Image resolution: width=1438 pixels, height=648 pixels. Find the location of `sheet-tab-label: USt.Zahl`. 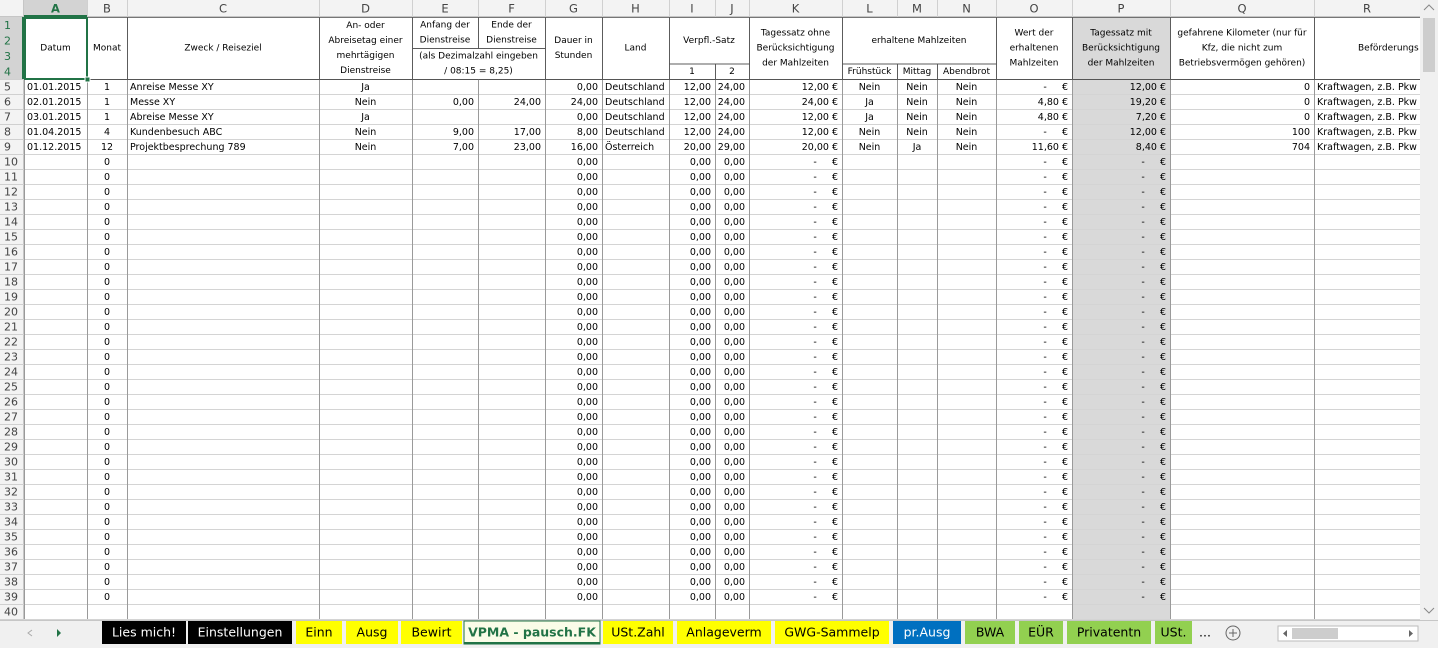

sheet-tab-label: USt.Zahl is located at coordinates (638, 632).